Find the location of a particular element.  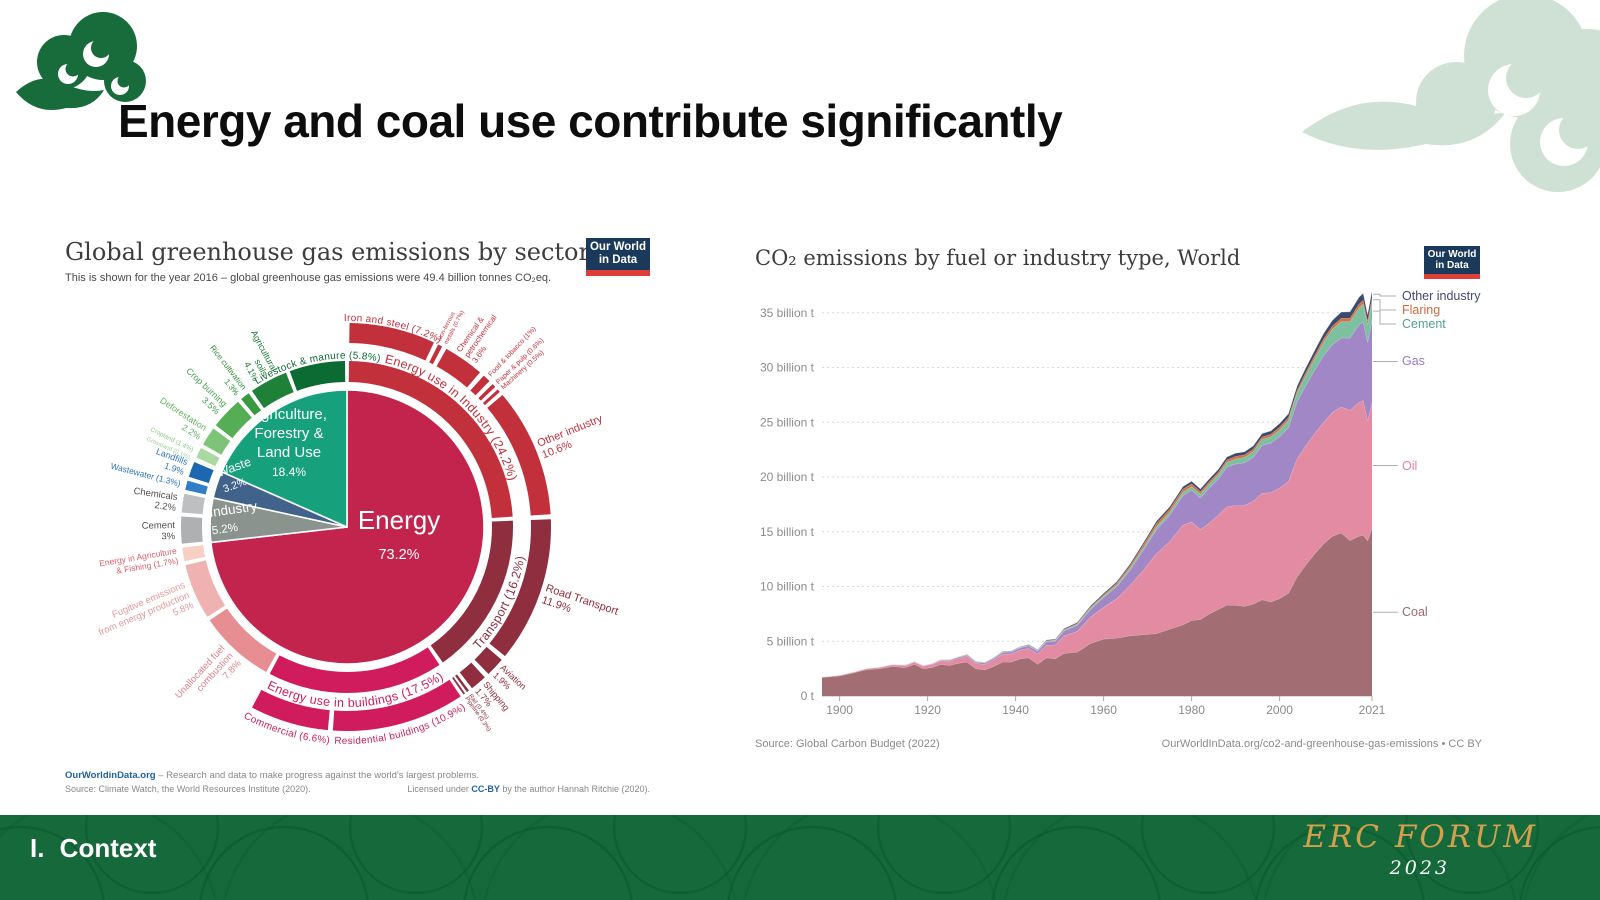

footer-pattern is located at coordinates (800, 857).